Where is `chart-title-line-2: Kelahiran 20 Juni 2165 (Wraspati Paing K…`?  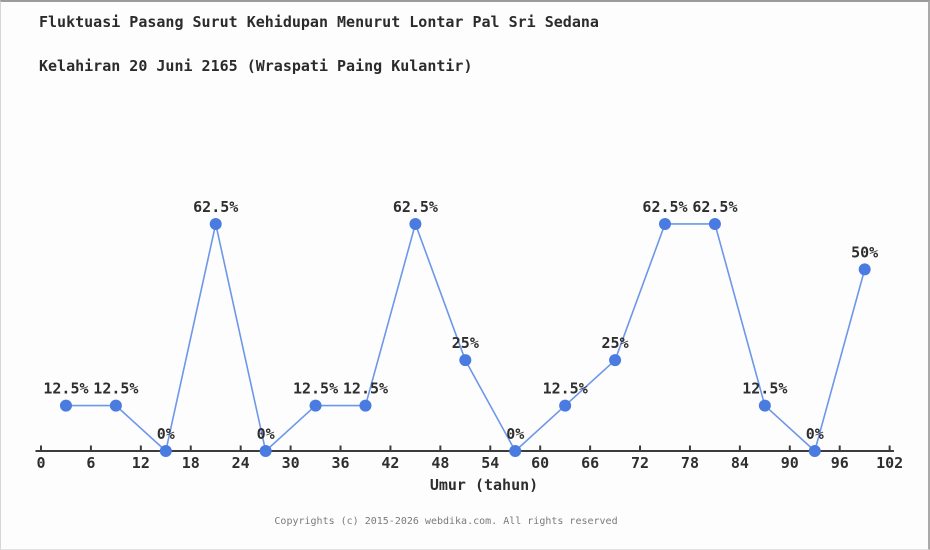
chart-title-line-2: Kelahiran 20 Juni 2165 (Wraspati Paing K… is located at coordinates (256, 66).